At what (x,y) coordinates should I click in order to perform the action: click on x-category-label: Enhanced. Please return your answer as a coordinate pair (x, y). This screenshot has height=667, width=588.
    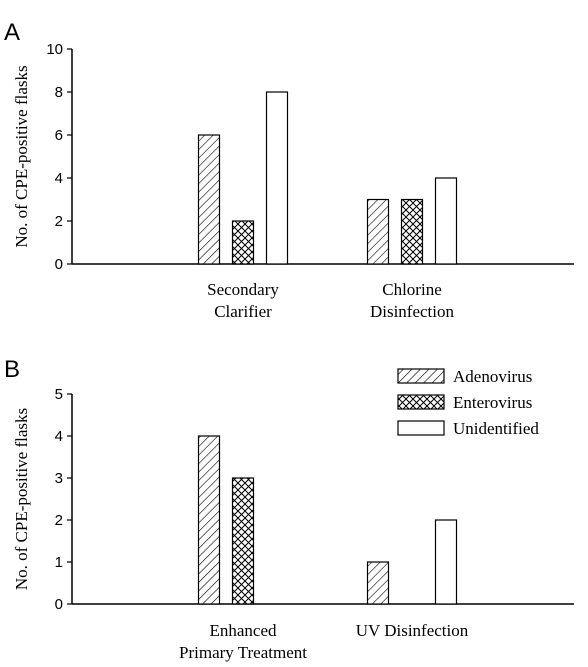
    Looking at the image, I should click on (243, 630).